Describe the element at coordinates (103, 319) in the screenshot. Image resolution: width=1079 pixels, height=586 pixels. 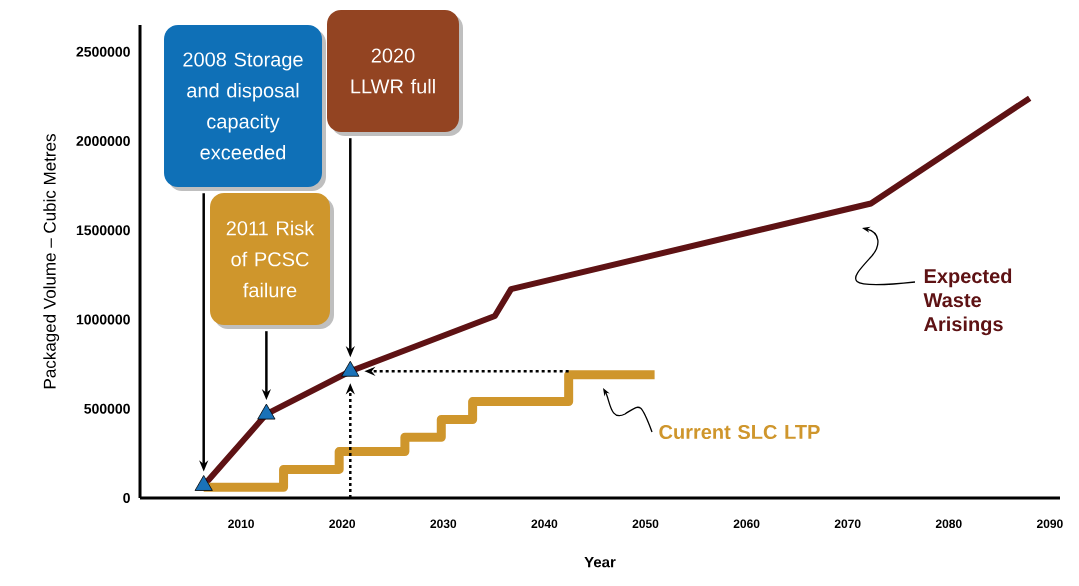
I see `y-tick-label: 1000000` at that location.